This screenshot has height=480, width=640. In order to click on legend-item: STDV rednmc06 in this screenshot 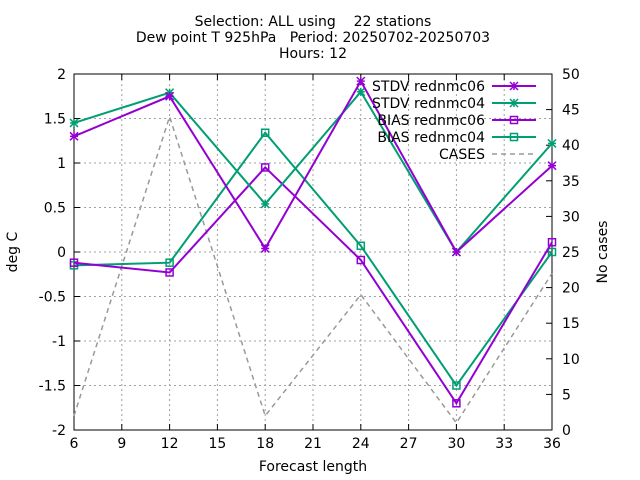, I will do `click(454, 87)`.